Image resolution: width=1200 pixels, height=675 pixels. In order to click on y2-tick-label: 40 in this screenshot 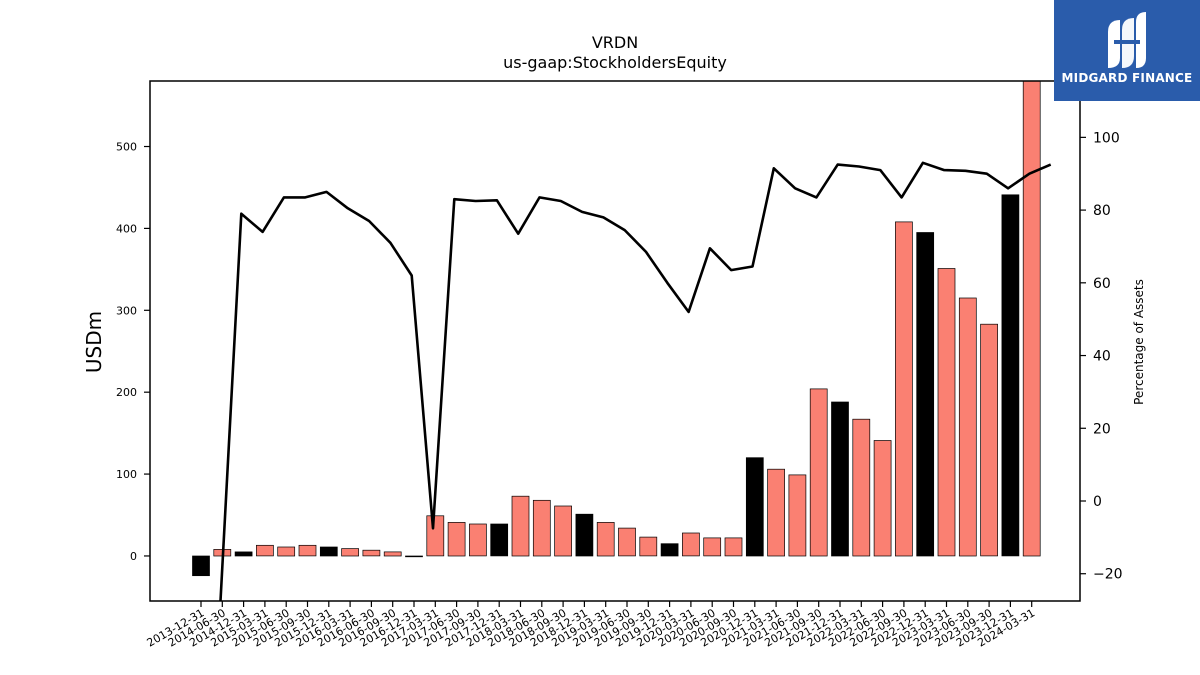, I will do `click(1102, 357)`.